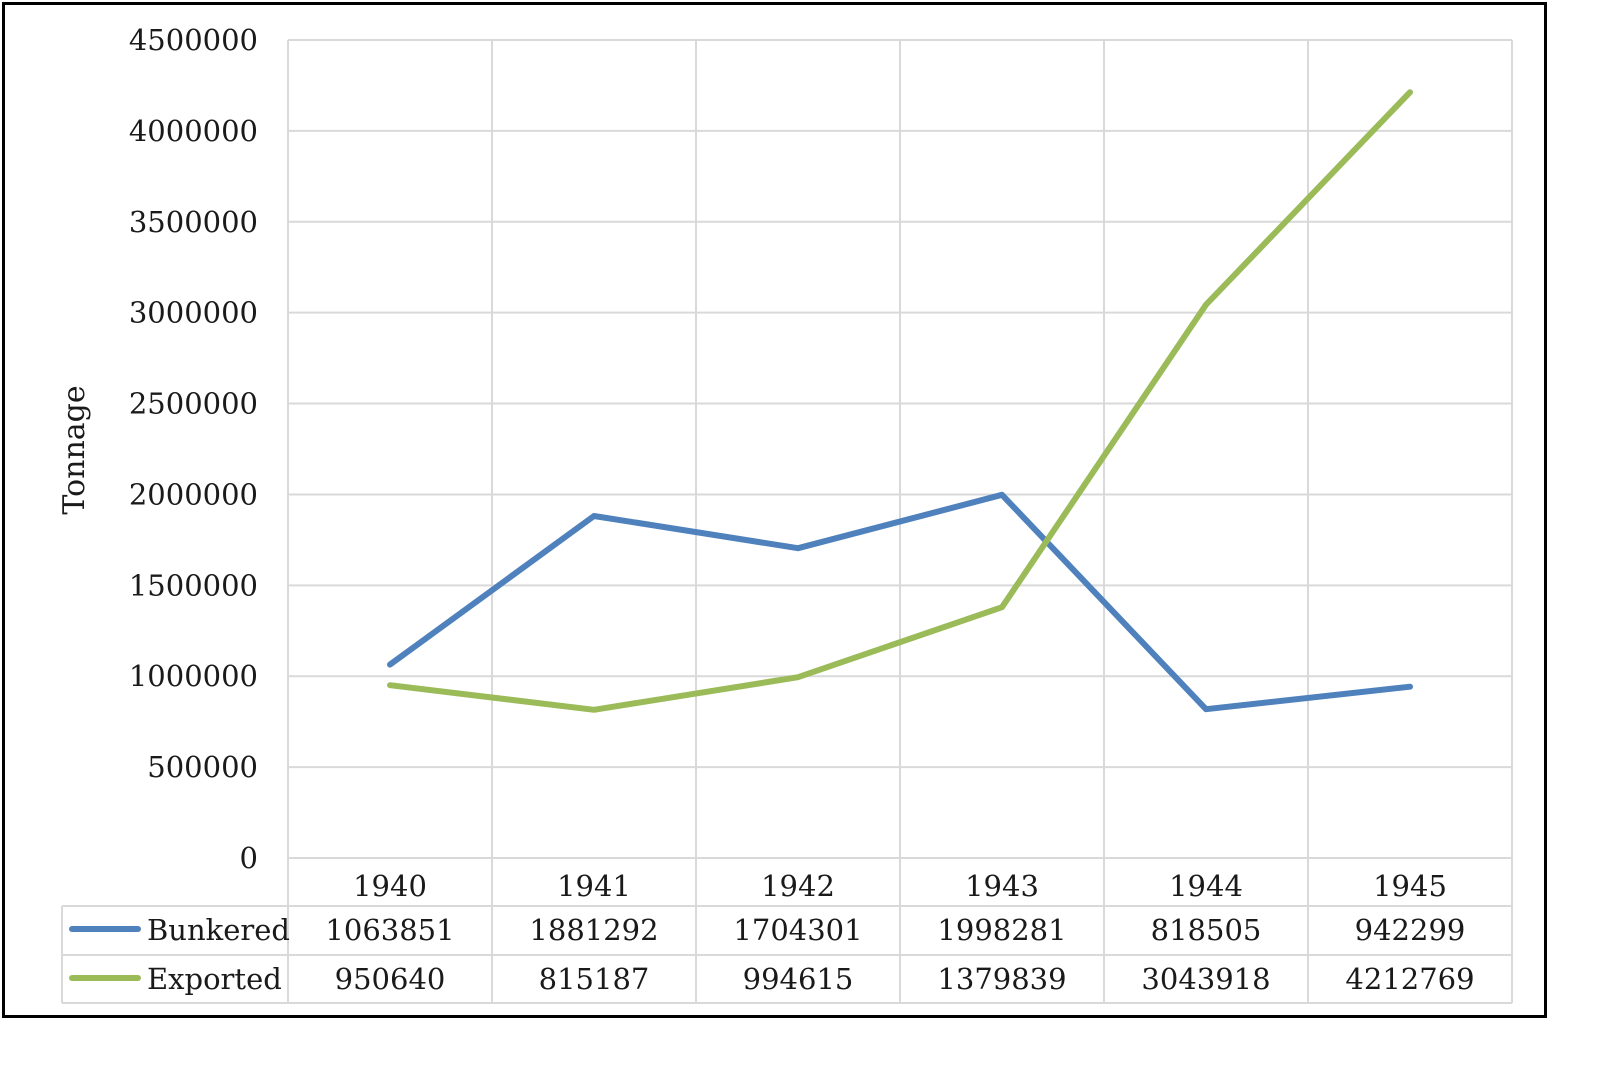 The width and height of the screenshot is (1600, 1069). What do you see at coordinates (1206, 930) in the screenshot?
I see `table-value-bunkered: 818505` at bounding box center [1206, 930].